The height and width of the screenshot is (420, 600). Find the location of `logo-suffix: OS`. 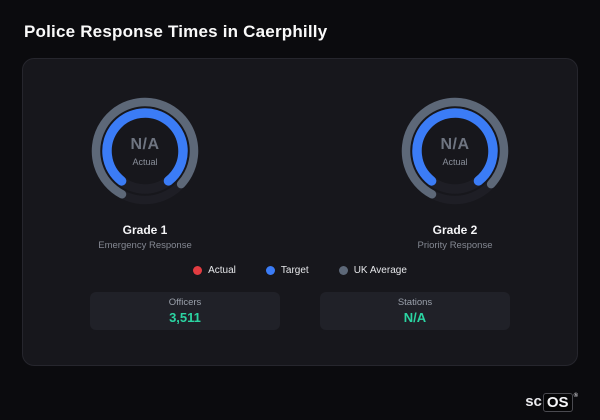

logo-suffix: OS is located at coordinates (557, 402).